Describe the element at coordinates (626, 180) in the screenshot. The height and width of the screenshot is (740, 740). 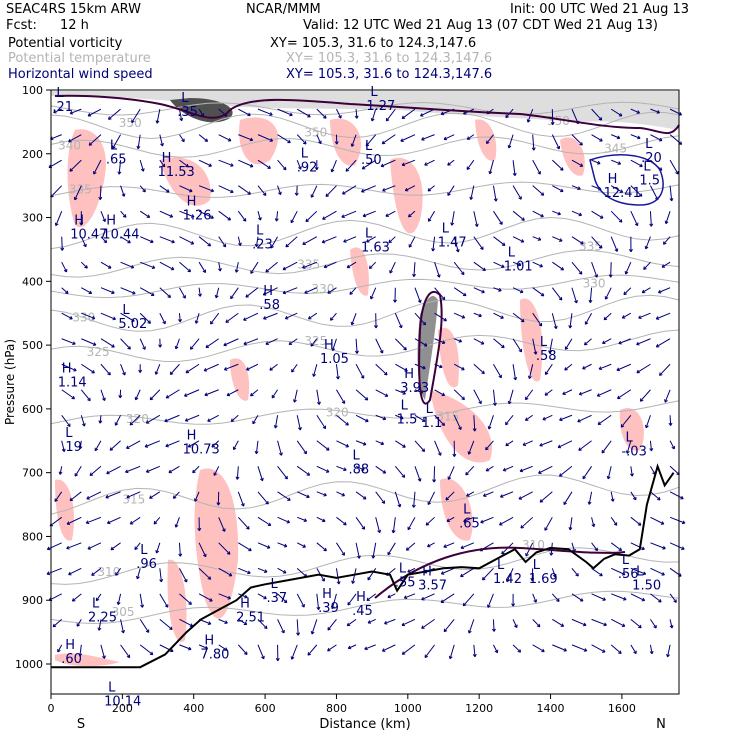
I see `wind-jet-contour` at that location.